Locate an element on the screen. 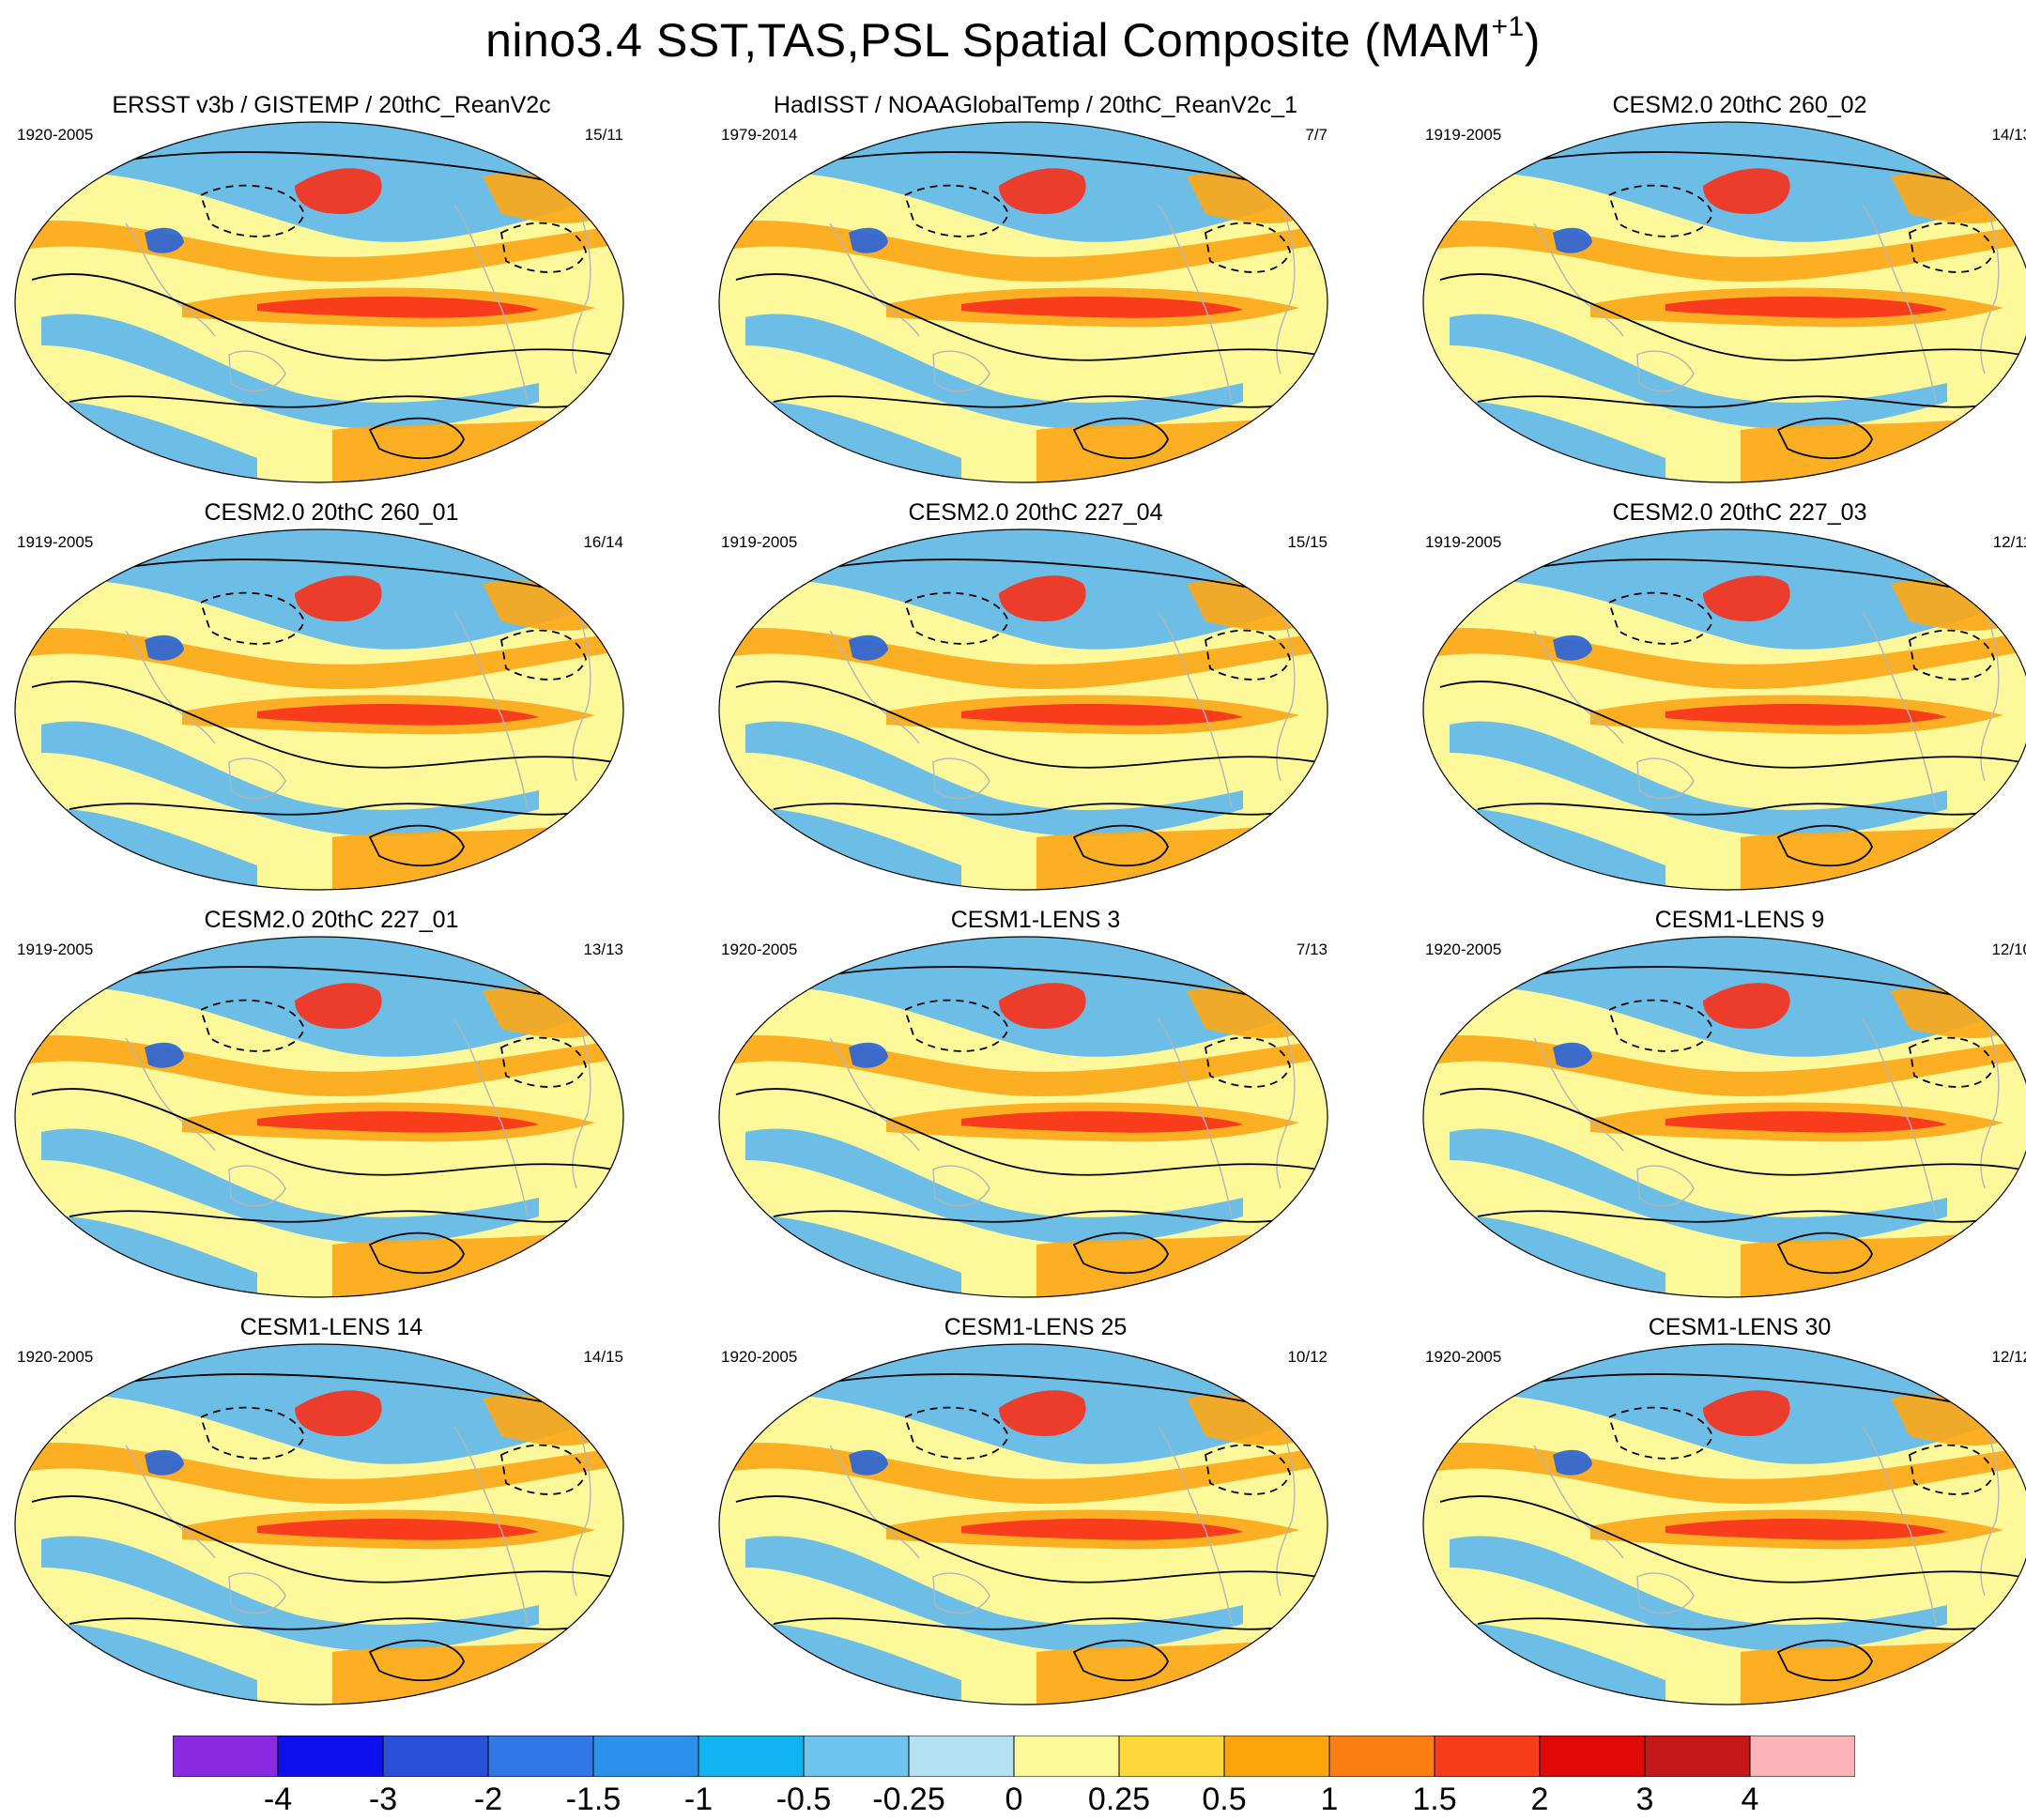 The image size is (2026, 1820). panel-period: 1979-2014 is located at coordinates (759, 135).